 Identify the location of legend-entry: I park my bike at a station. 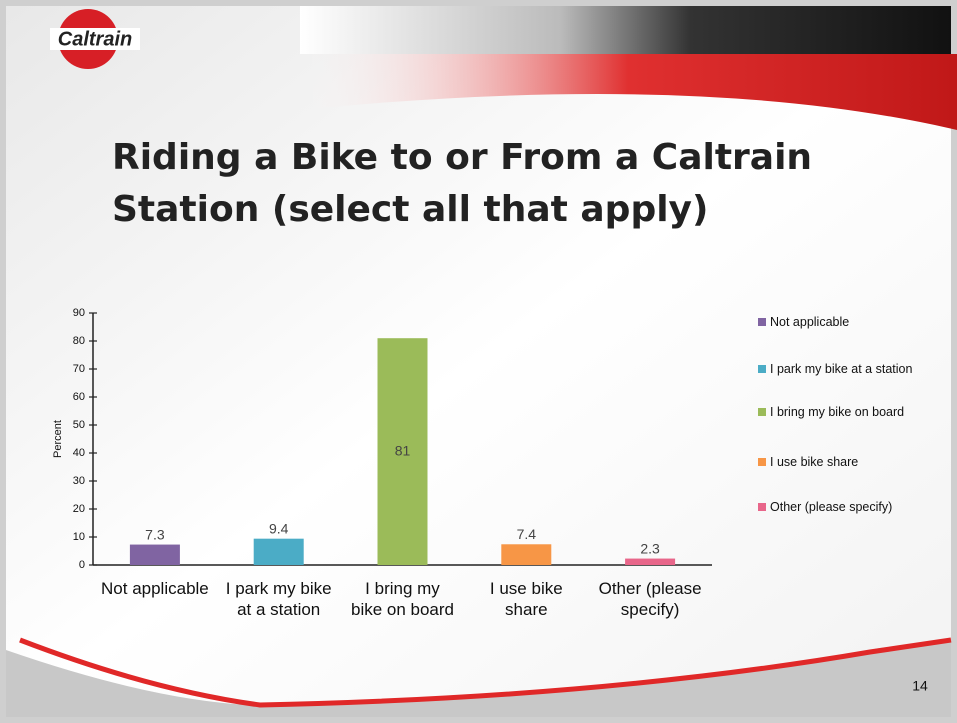
(849, 369).